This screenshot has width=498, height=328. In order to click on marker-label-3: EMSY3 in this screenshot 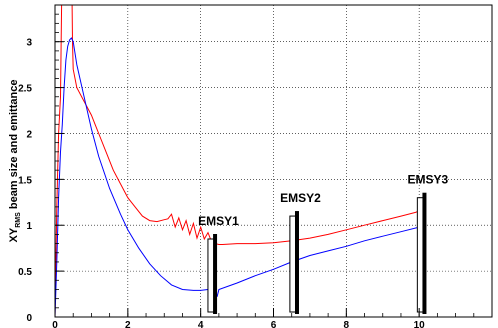, I will do `click(428, 180)`.